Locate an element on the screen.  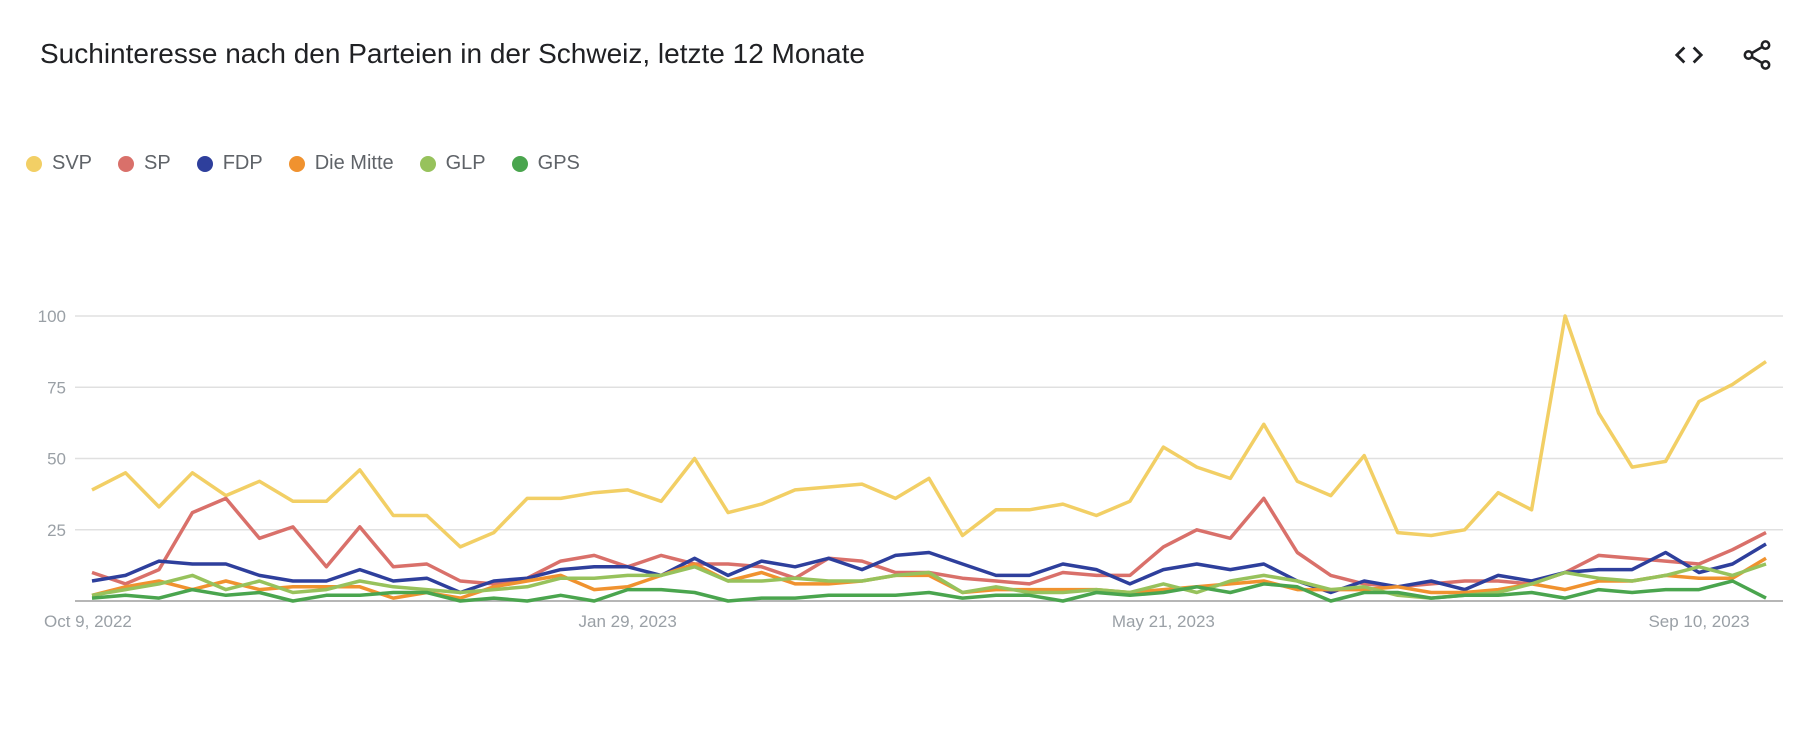
legend-item: GPS is located at coordinates (545, 163).